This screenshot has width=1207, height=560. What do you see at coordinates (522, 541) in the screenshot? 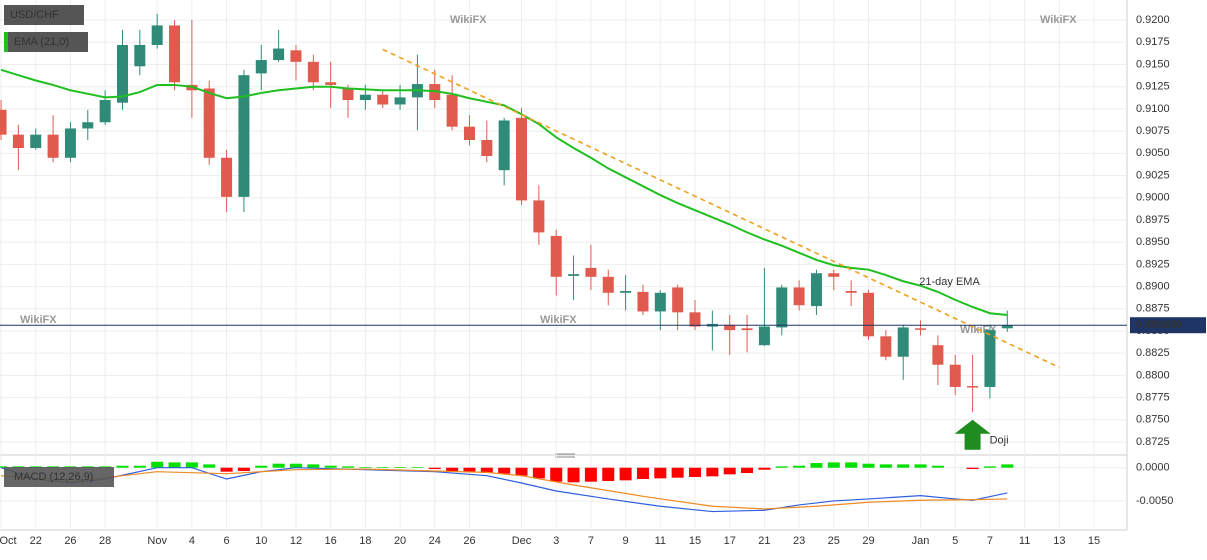
I see `x-tick-label: Dec` at bounding box center [522, 541].